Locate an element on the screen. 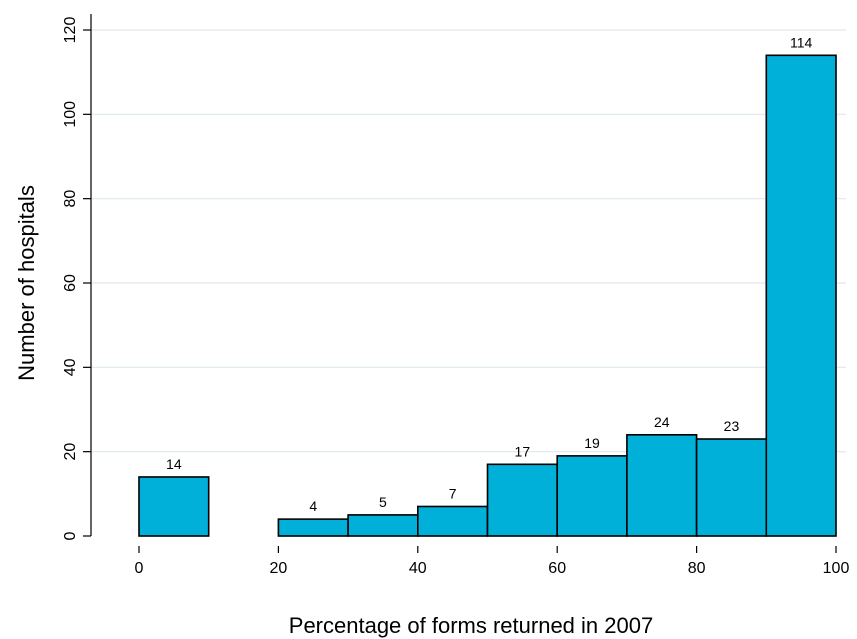 Image resolution: width=857 pixels, height=639 pixels. bar-value-label: 114 is located at coordinates (801, 42).